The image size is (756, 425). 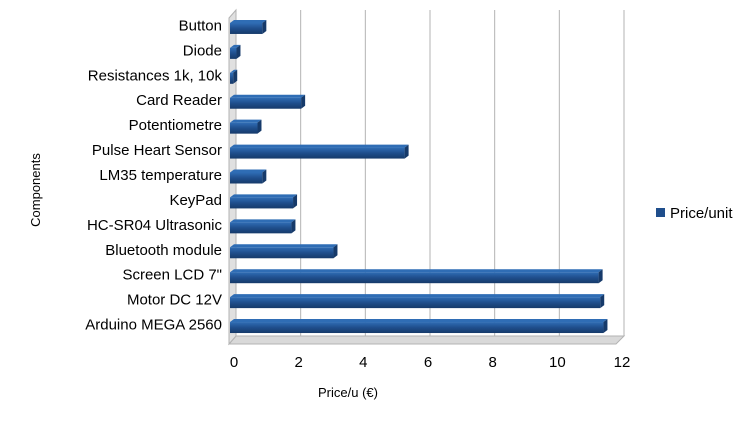 What do you see at coordinates (35, 190) in the screenshot?
I see `y-axis-title: Components` at bounding box center [35, 190].